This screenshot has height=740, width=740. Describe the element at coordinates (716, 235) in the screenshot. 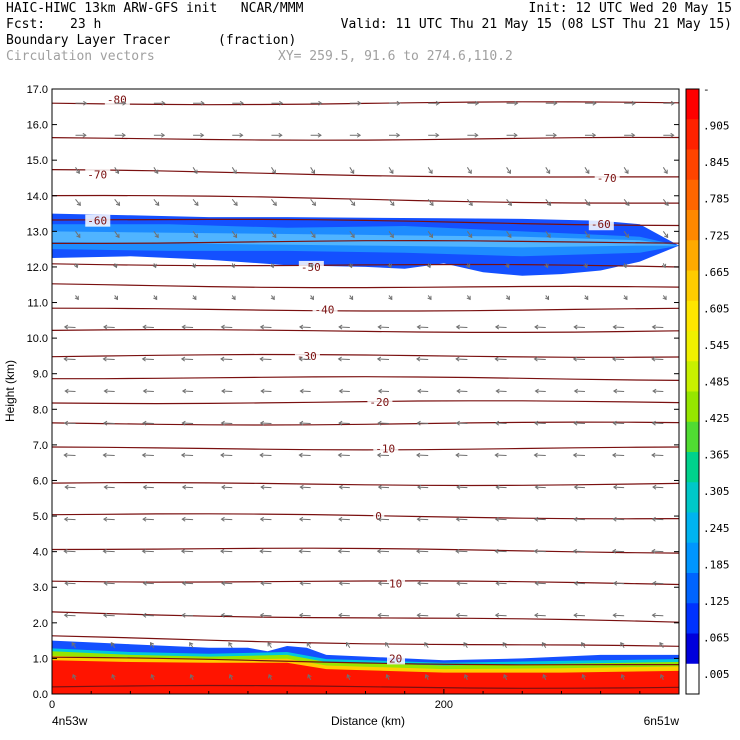

I see `colorbar-label: .725` at that location.